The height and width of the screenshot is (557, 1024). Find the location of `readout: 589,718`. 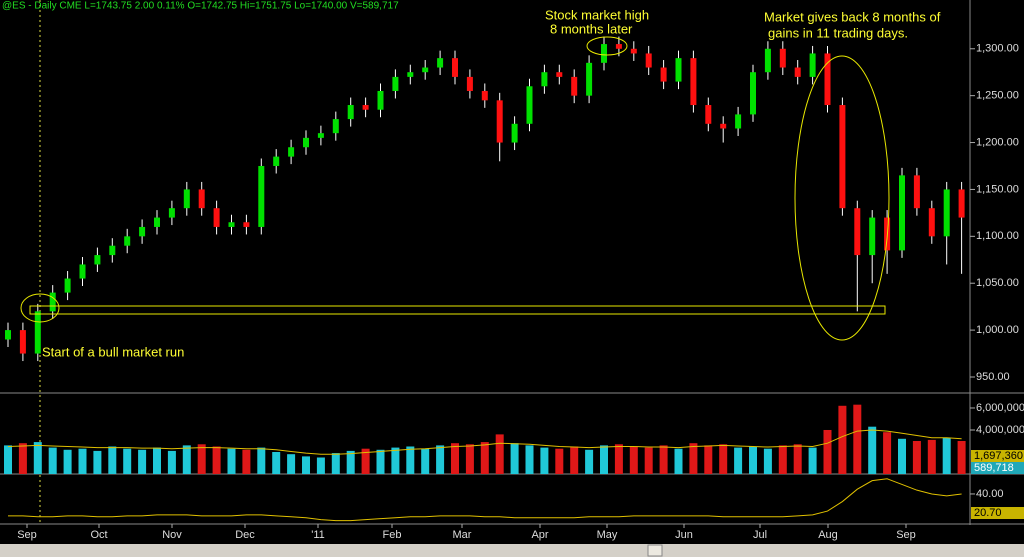

readout: 589,718 is located at coordinates (994, 468).